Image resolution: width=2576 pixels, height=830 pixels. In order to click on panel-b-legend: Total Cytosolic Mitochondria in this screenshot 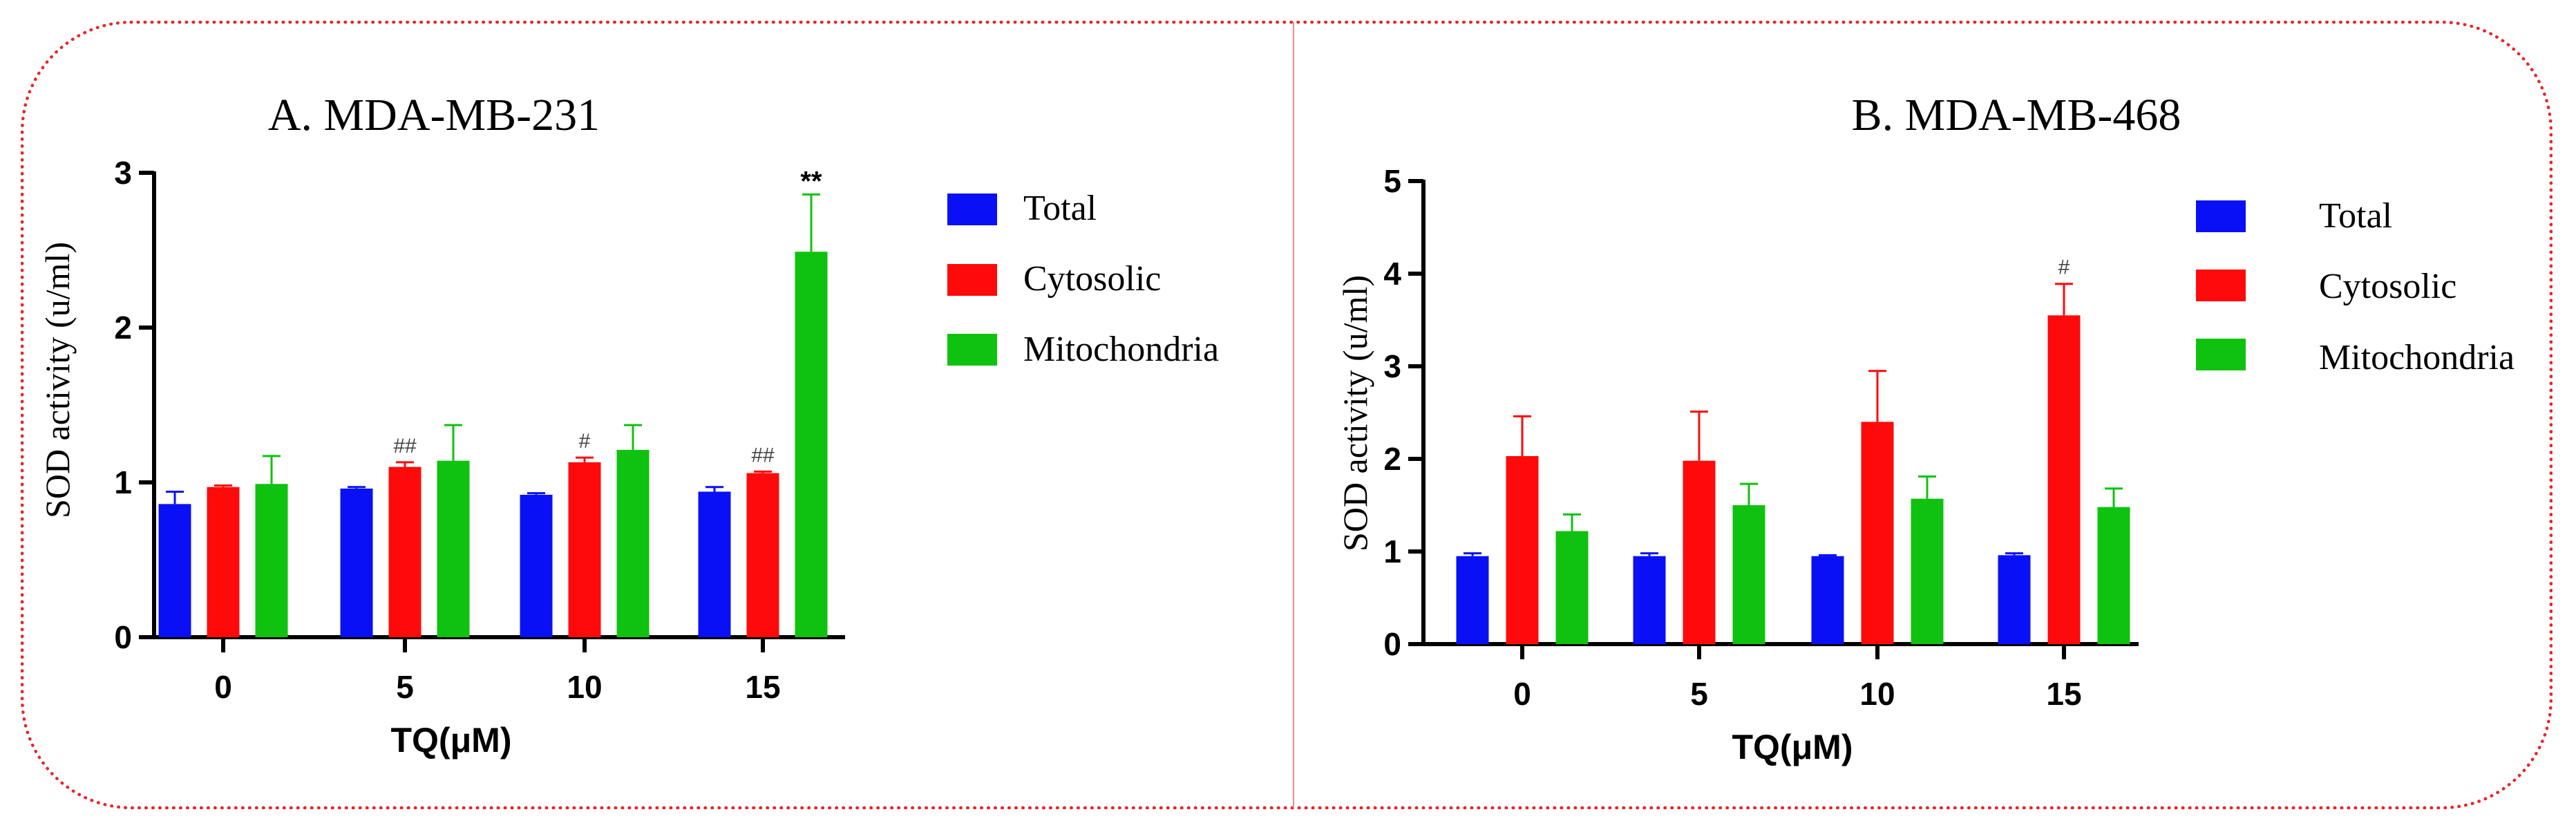, I will do `click(2355, 286)`.